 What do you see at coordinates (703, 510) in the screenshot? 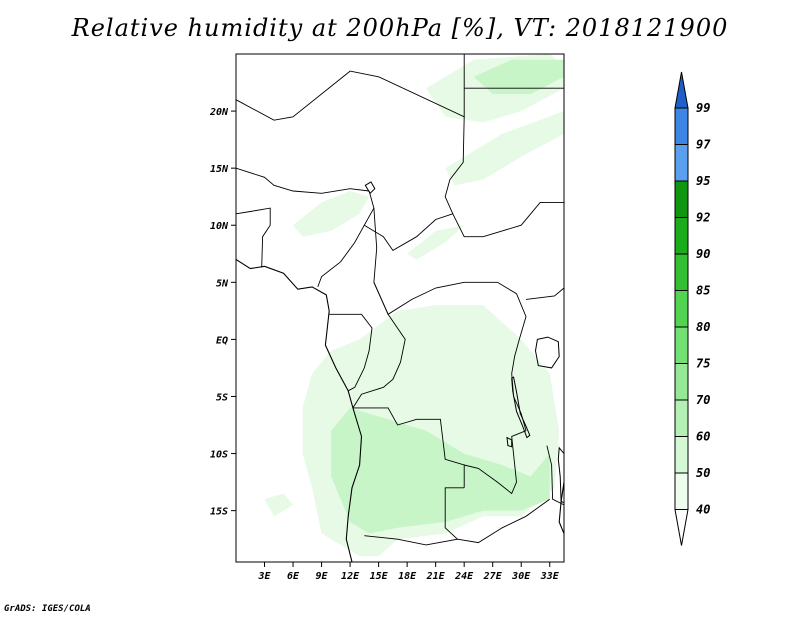
I see `colorbar-level-label: 40` at bounding box center [703, 510].